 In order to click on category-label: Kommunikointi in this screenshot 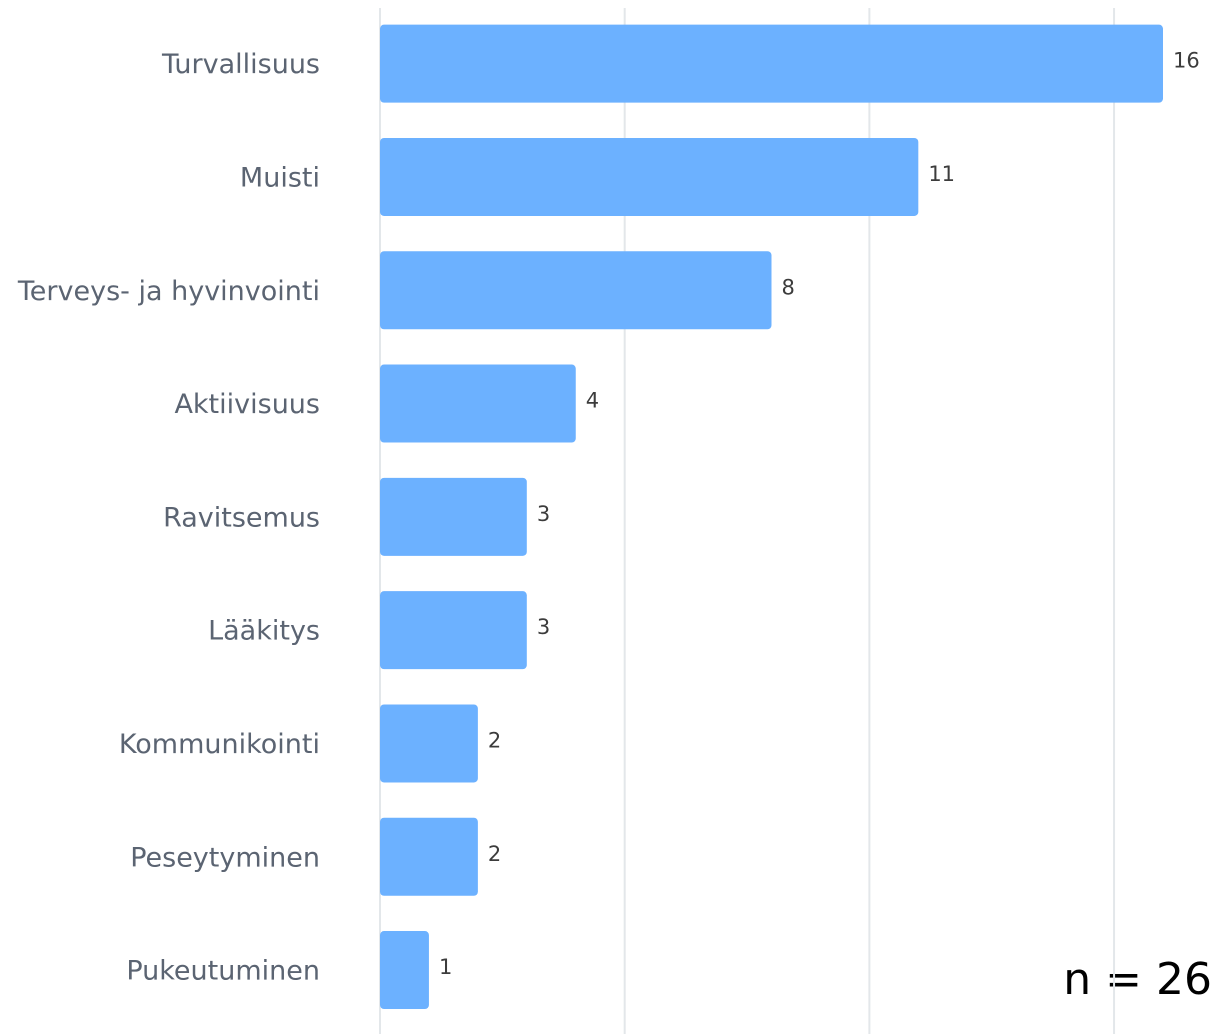, I will do `click(219, 744)`.